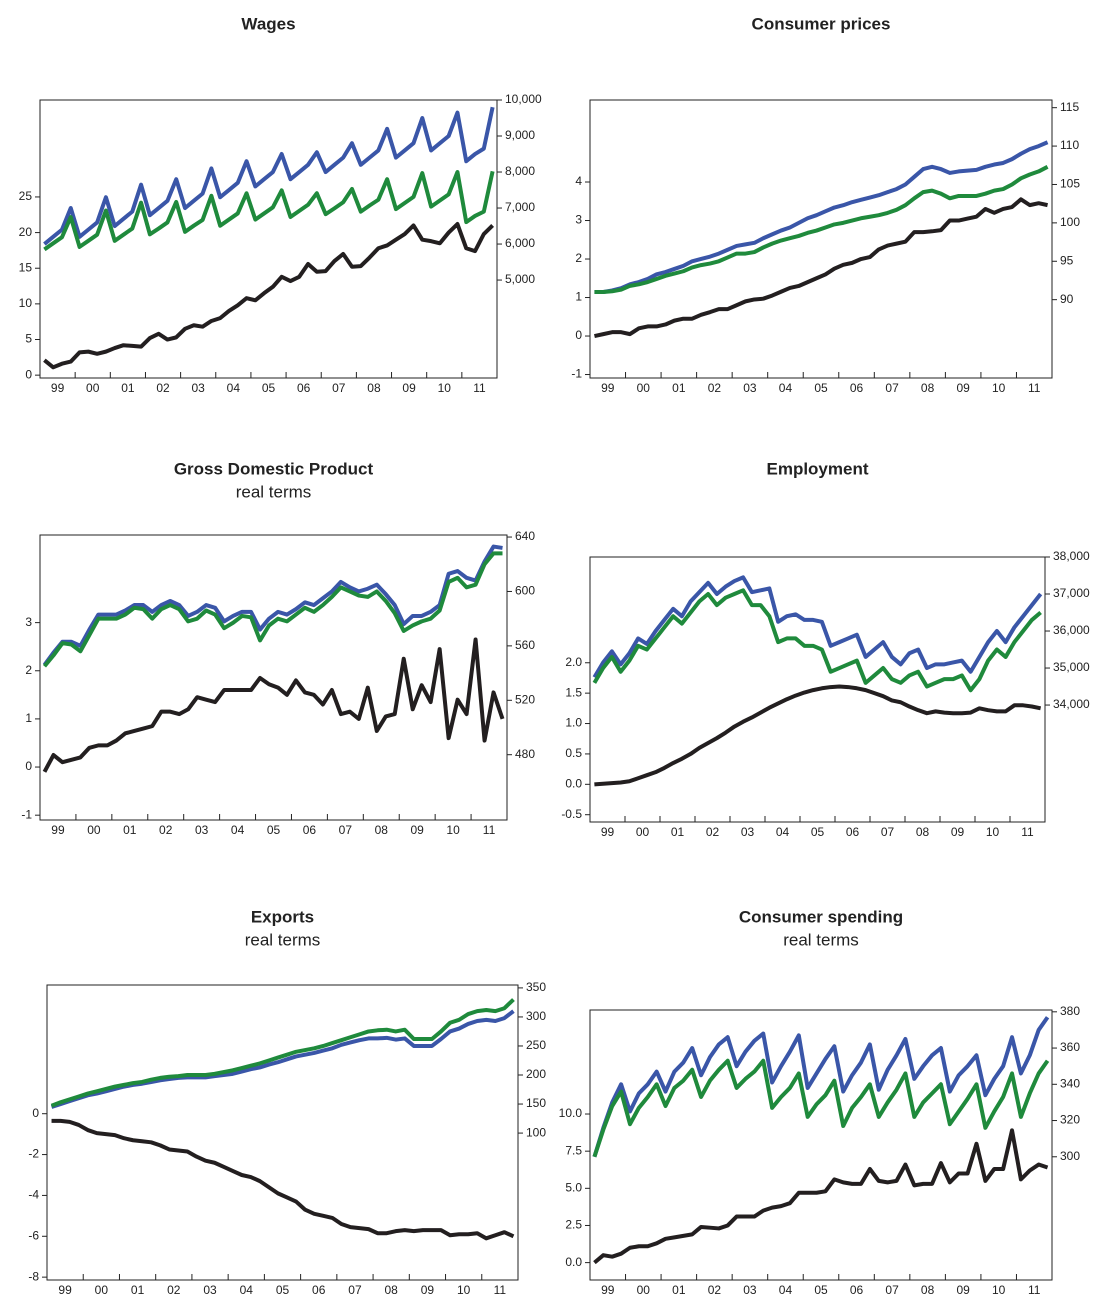  Describe the element at coordinates (26, 196) in the screenshot. I see `y-tick-label: 25` at that location.